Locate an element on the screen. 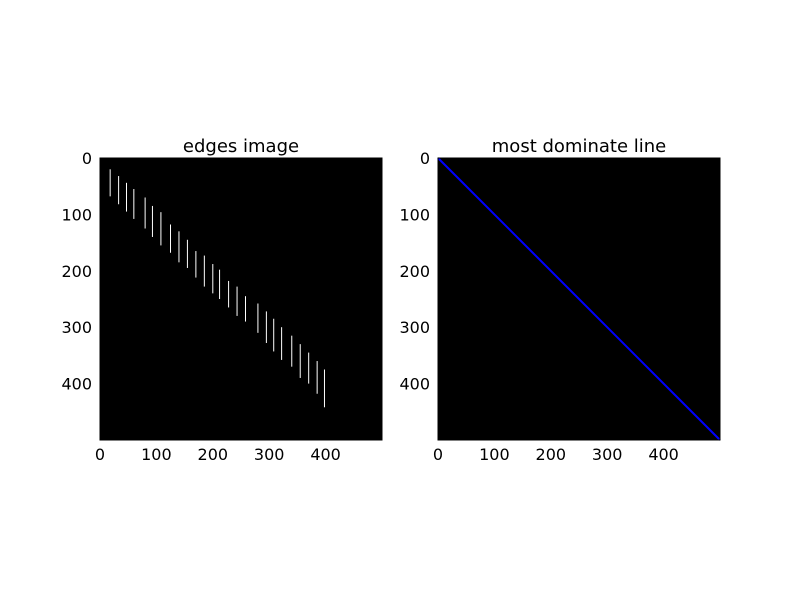  edges-image-x-ticks: 0 100 200 300 400 is located at coordinates (218, 450).